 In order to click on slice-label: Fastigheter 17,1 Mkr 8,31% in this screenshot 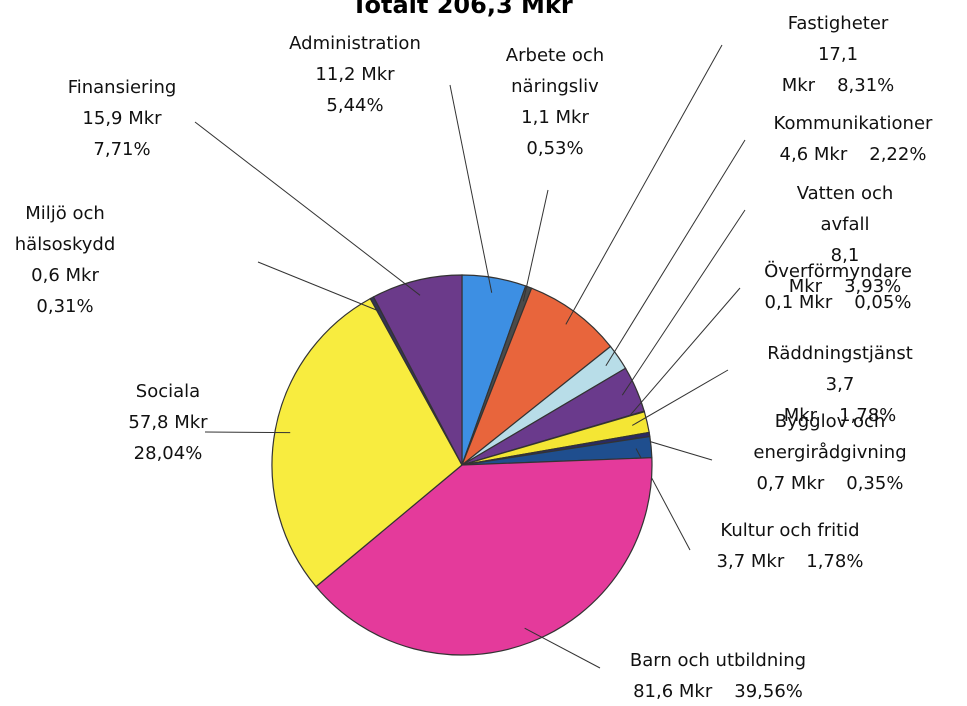, I will do `click(838, 54)`.